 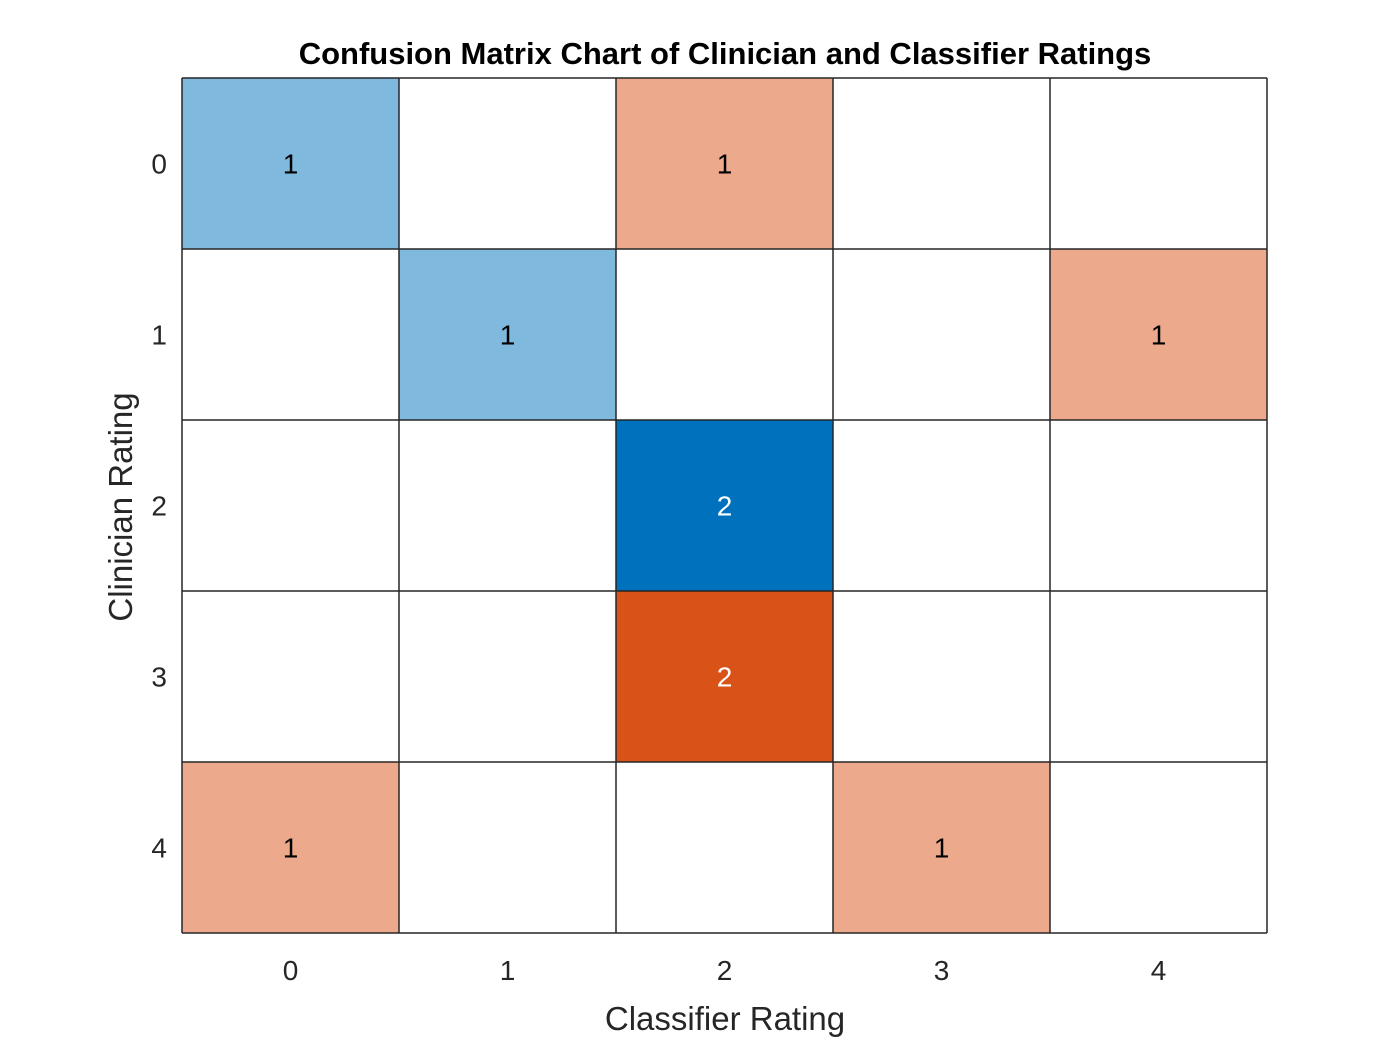 I want to click on y-tick-labels: 0 1 2 3 4, so click(x=159, y=506).